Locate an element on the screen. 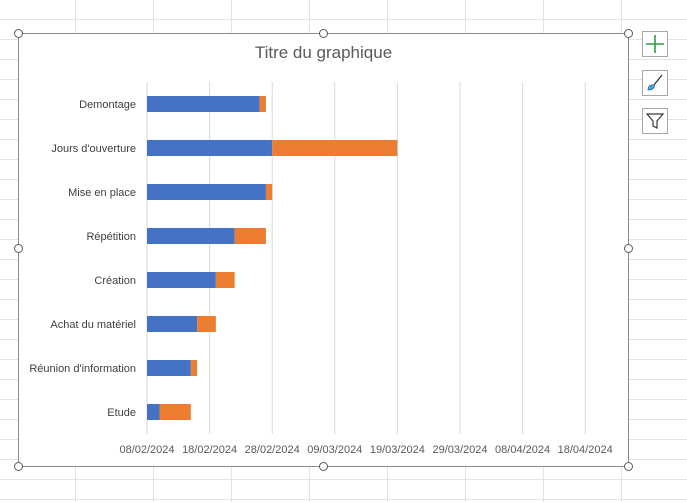 This screenshot has width=687, height=502. resize-handle-top-right is located at coordinates (628, 33).